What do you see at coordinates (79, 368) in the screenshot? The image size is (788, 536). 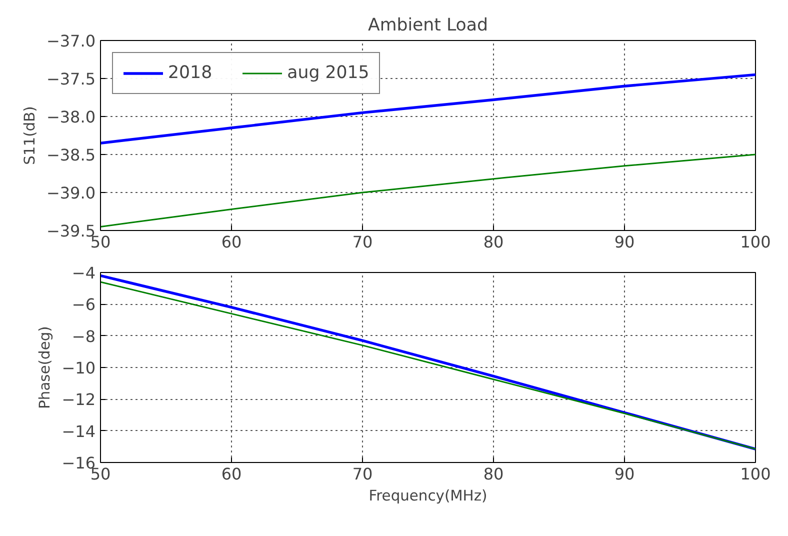 I see `y-tick-label: −10` at bounding box center [79, 368].